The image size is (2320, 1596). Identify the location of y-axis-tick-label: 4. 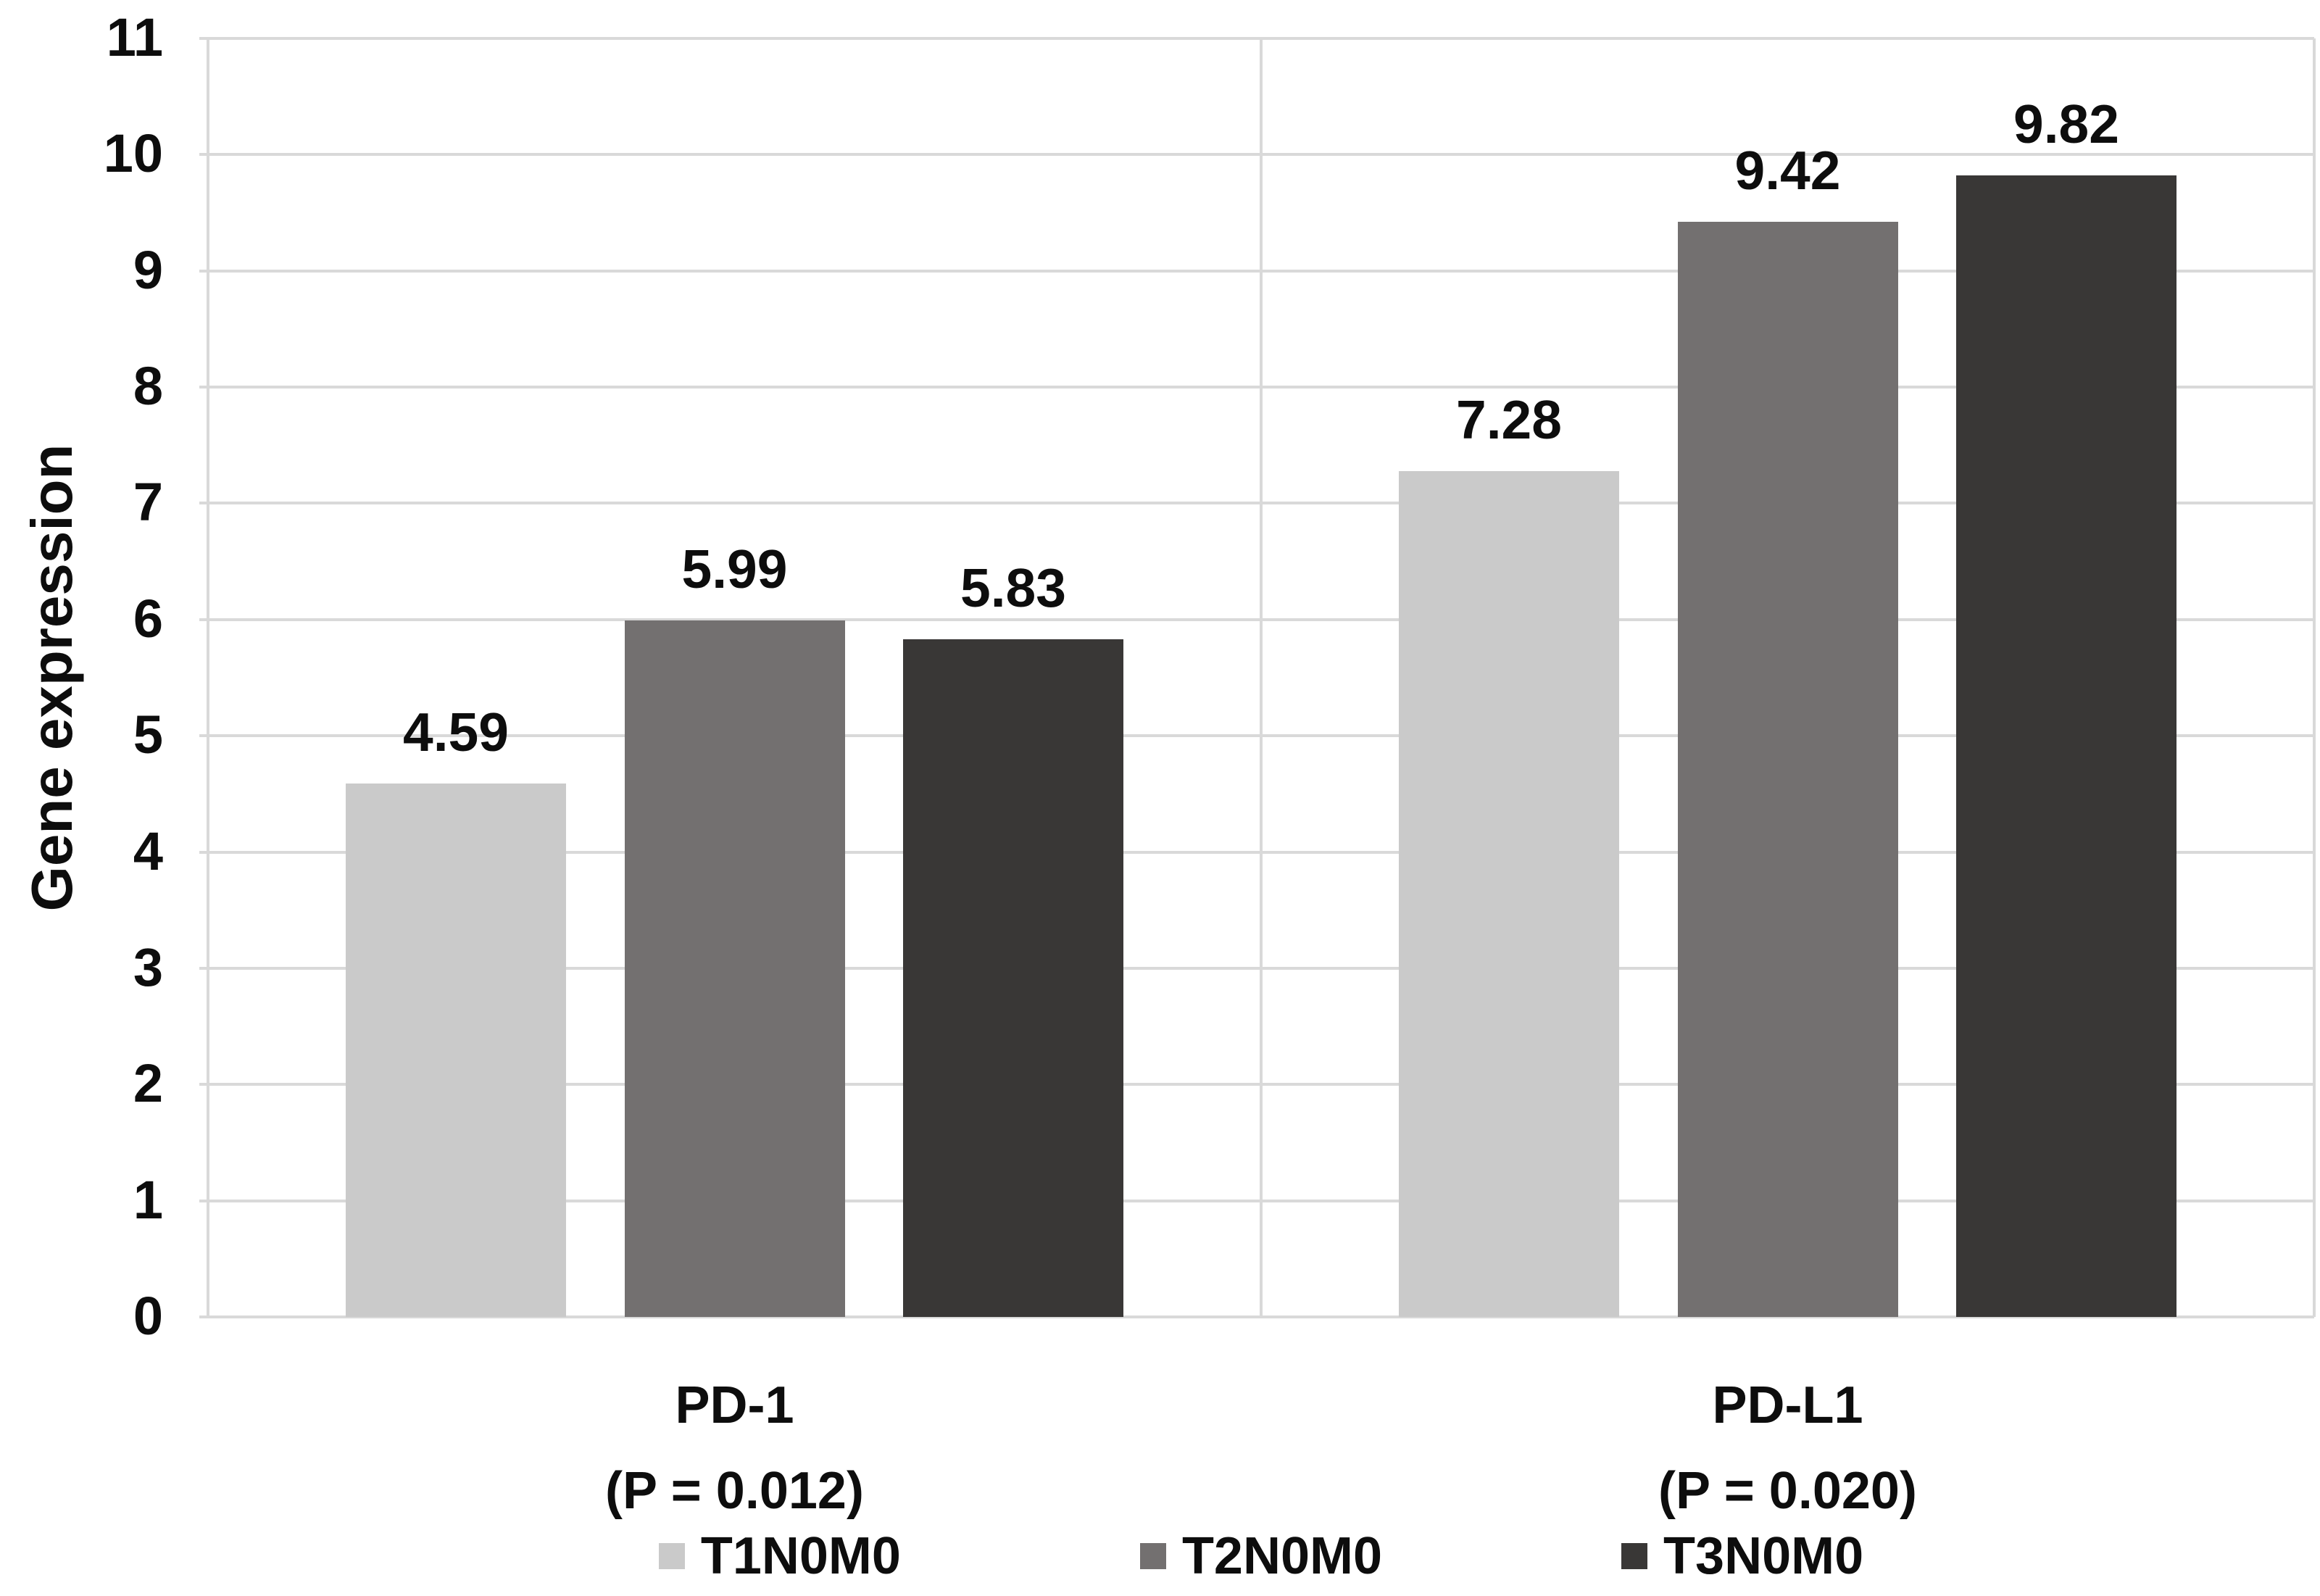
(148, 851).